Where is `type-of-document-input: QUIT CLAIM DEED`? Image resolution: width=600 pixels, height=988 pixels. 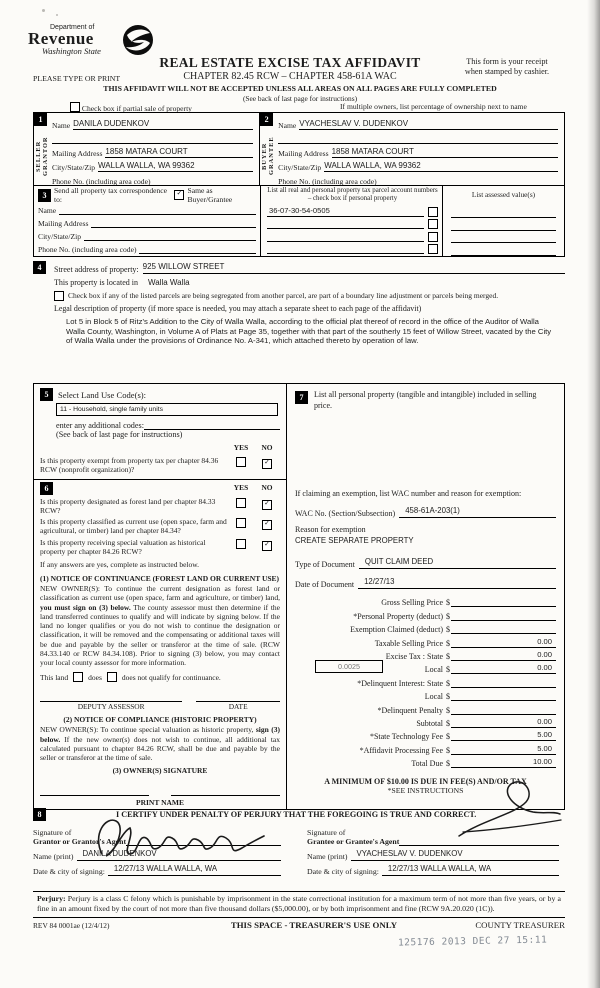
type-of-document-input: QUIT CLAIM DEED is located at coordinates (457, 563).